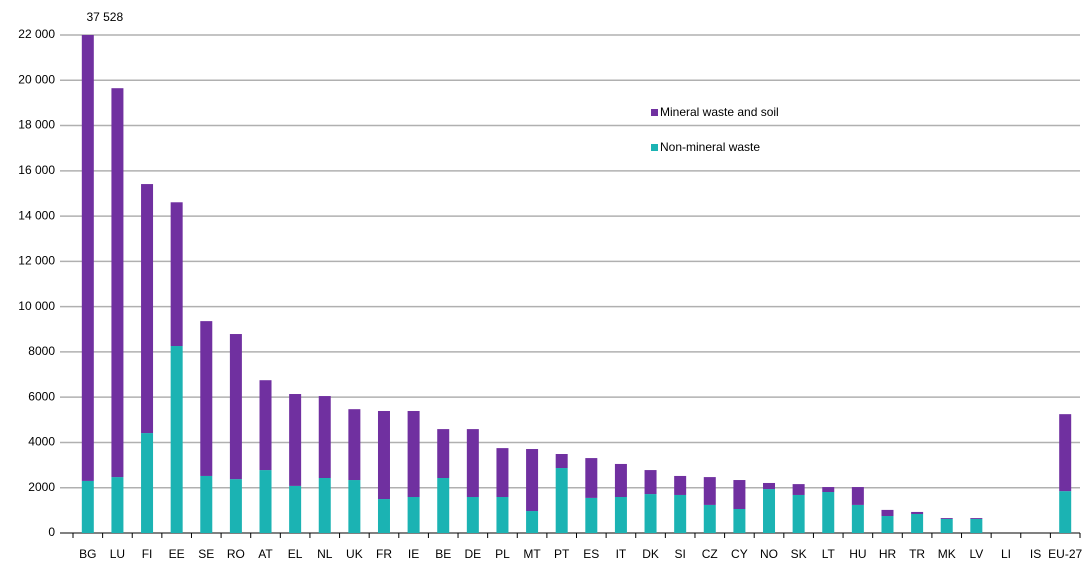  Describe the element at coordinates (679, 554) in the screenshot. I see `x-tick-label: SI` at that location.